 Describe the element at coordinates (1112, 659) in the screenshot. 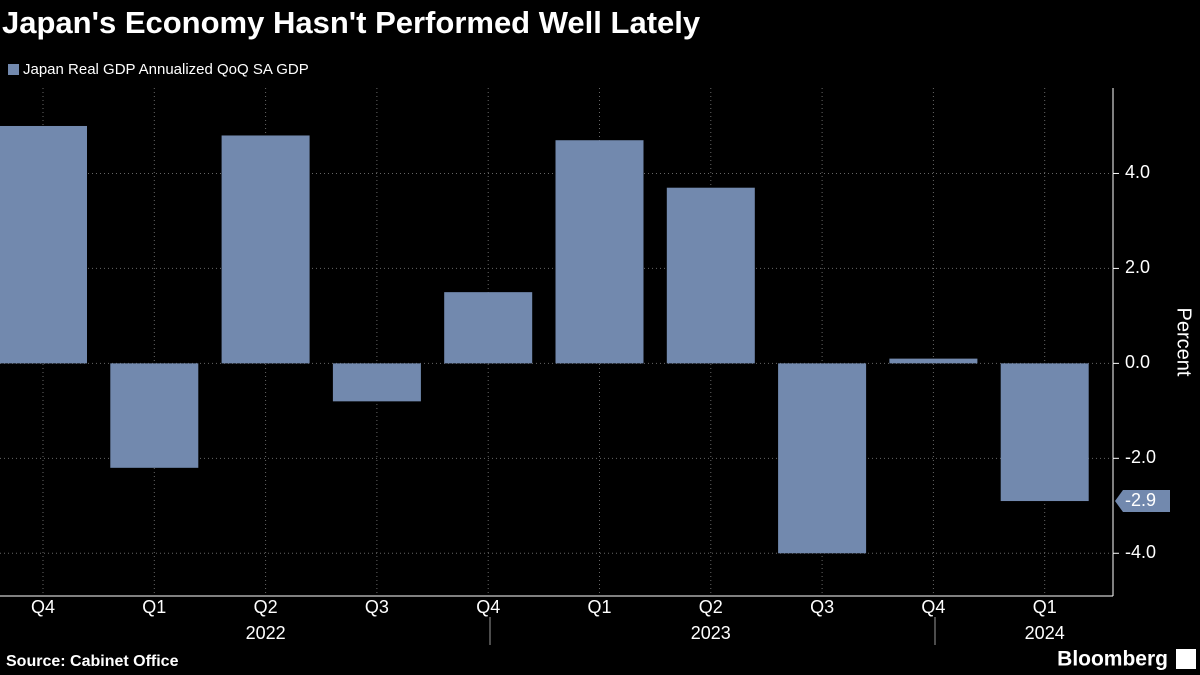

I see `brand: Bloomberg` at that location.